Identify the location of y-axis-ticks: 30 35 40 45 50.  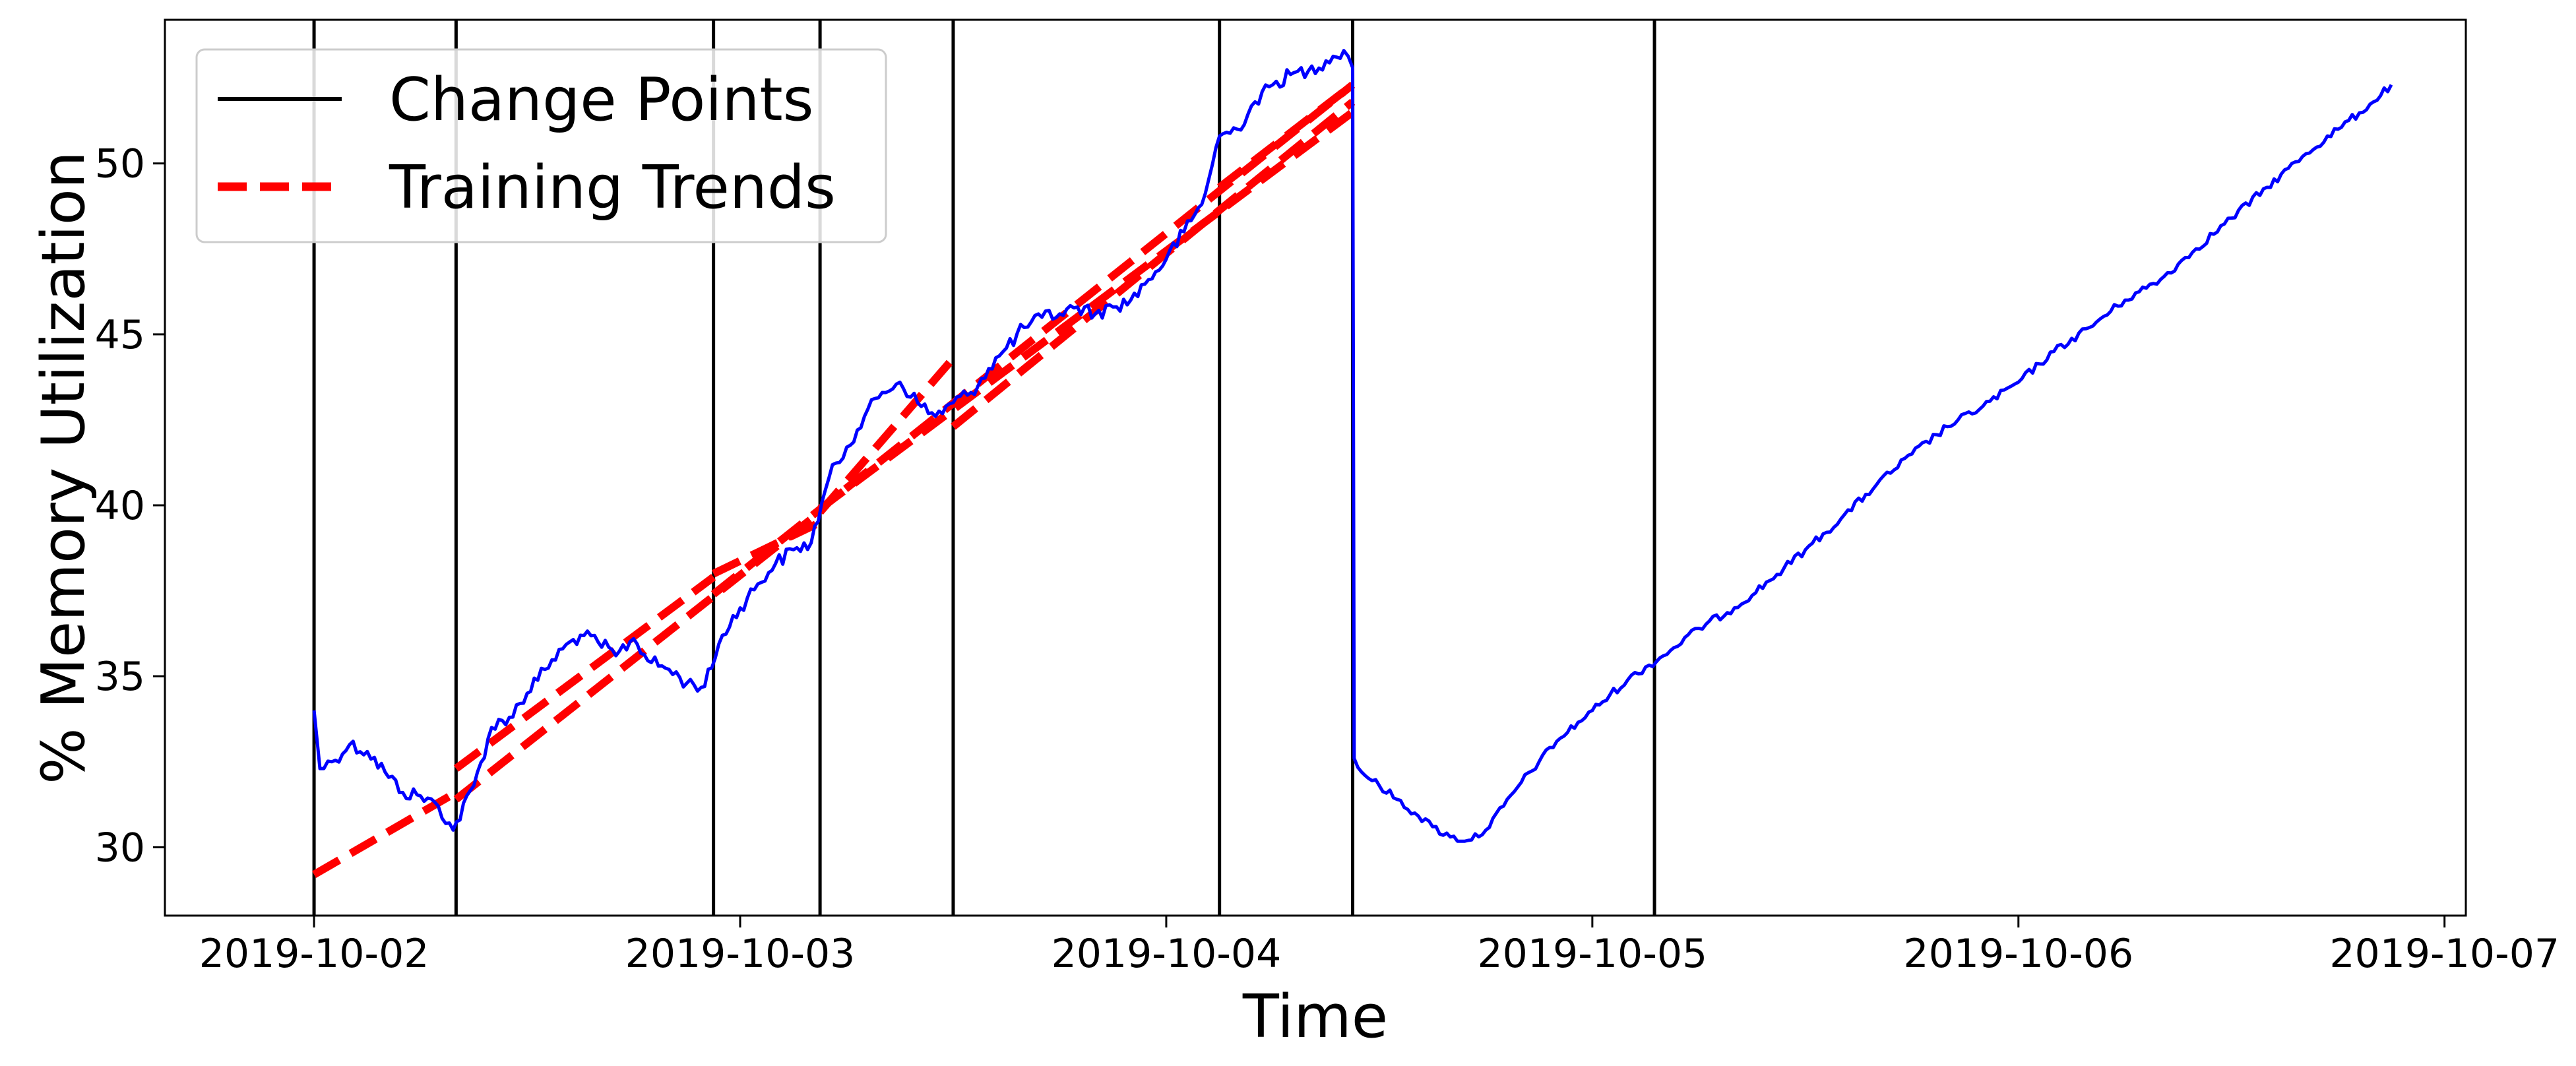
(130, 506).